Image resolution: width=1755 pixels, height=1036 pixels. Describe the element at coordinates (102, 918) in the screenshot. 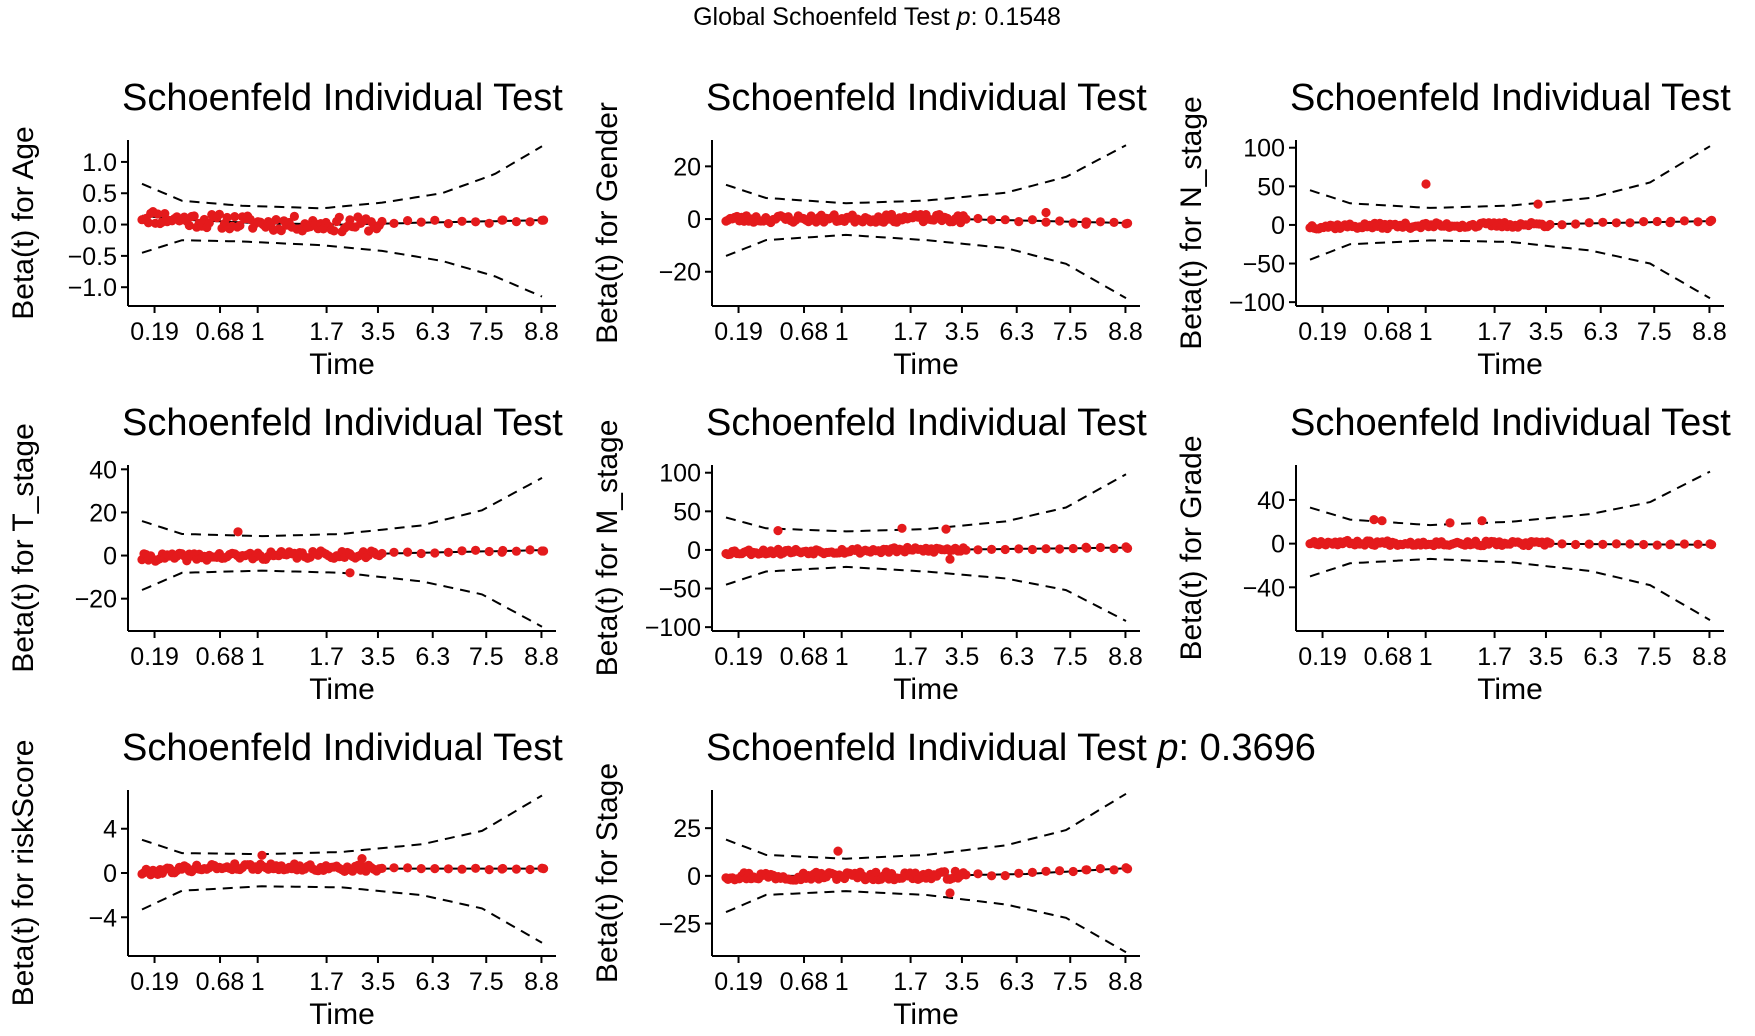

I see `y-tick-label: −4` at that location.